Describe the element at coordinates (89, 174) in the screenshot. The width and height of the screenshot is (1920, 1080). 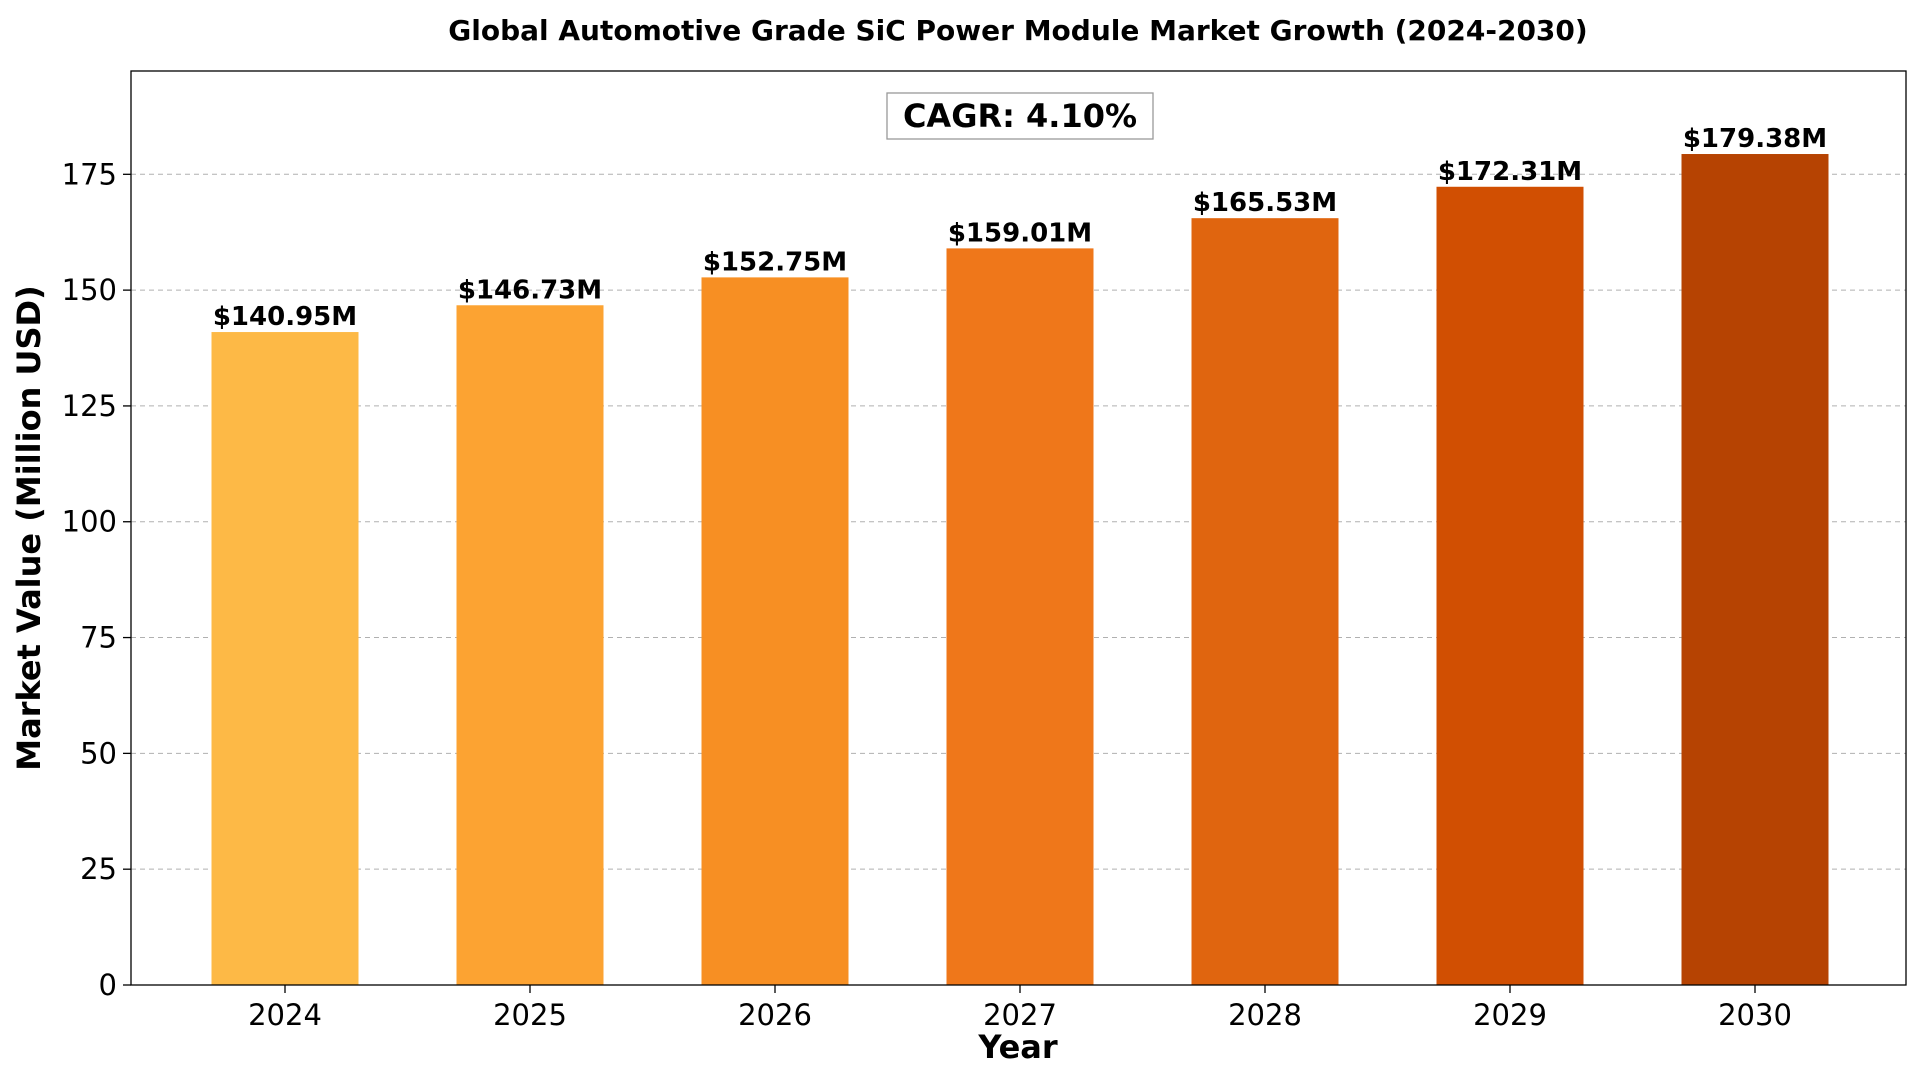
I see `y-tick-label: 175` at that location.